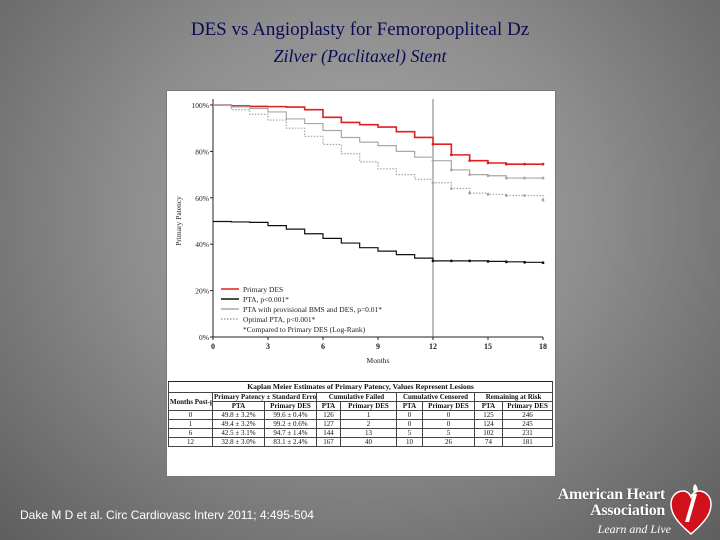 The image size is (720, 540). Describe the element at coordinates (190, 442) in the screenshot. I see `table-cell: 12` at that location.